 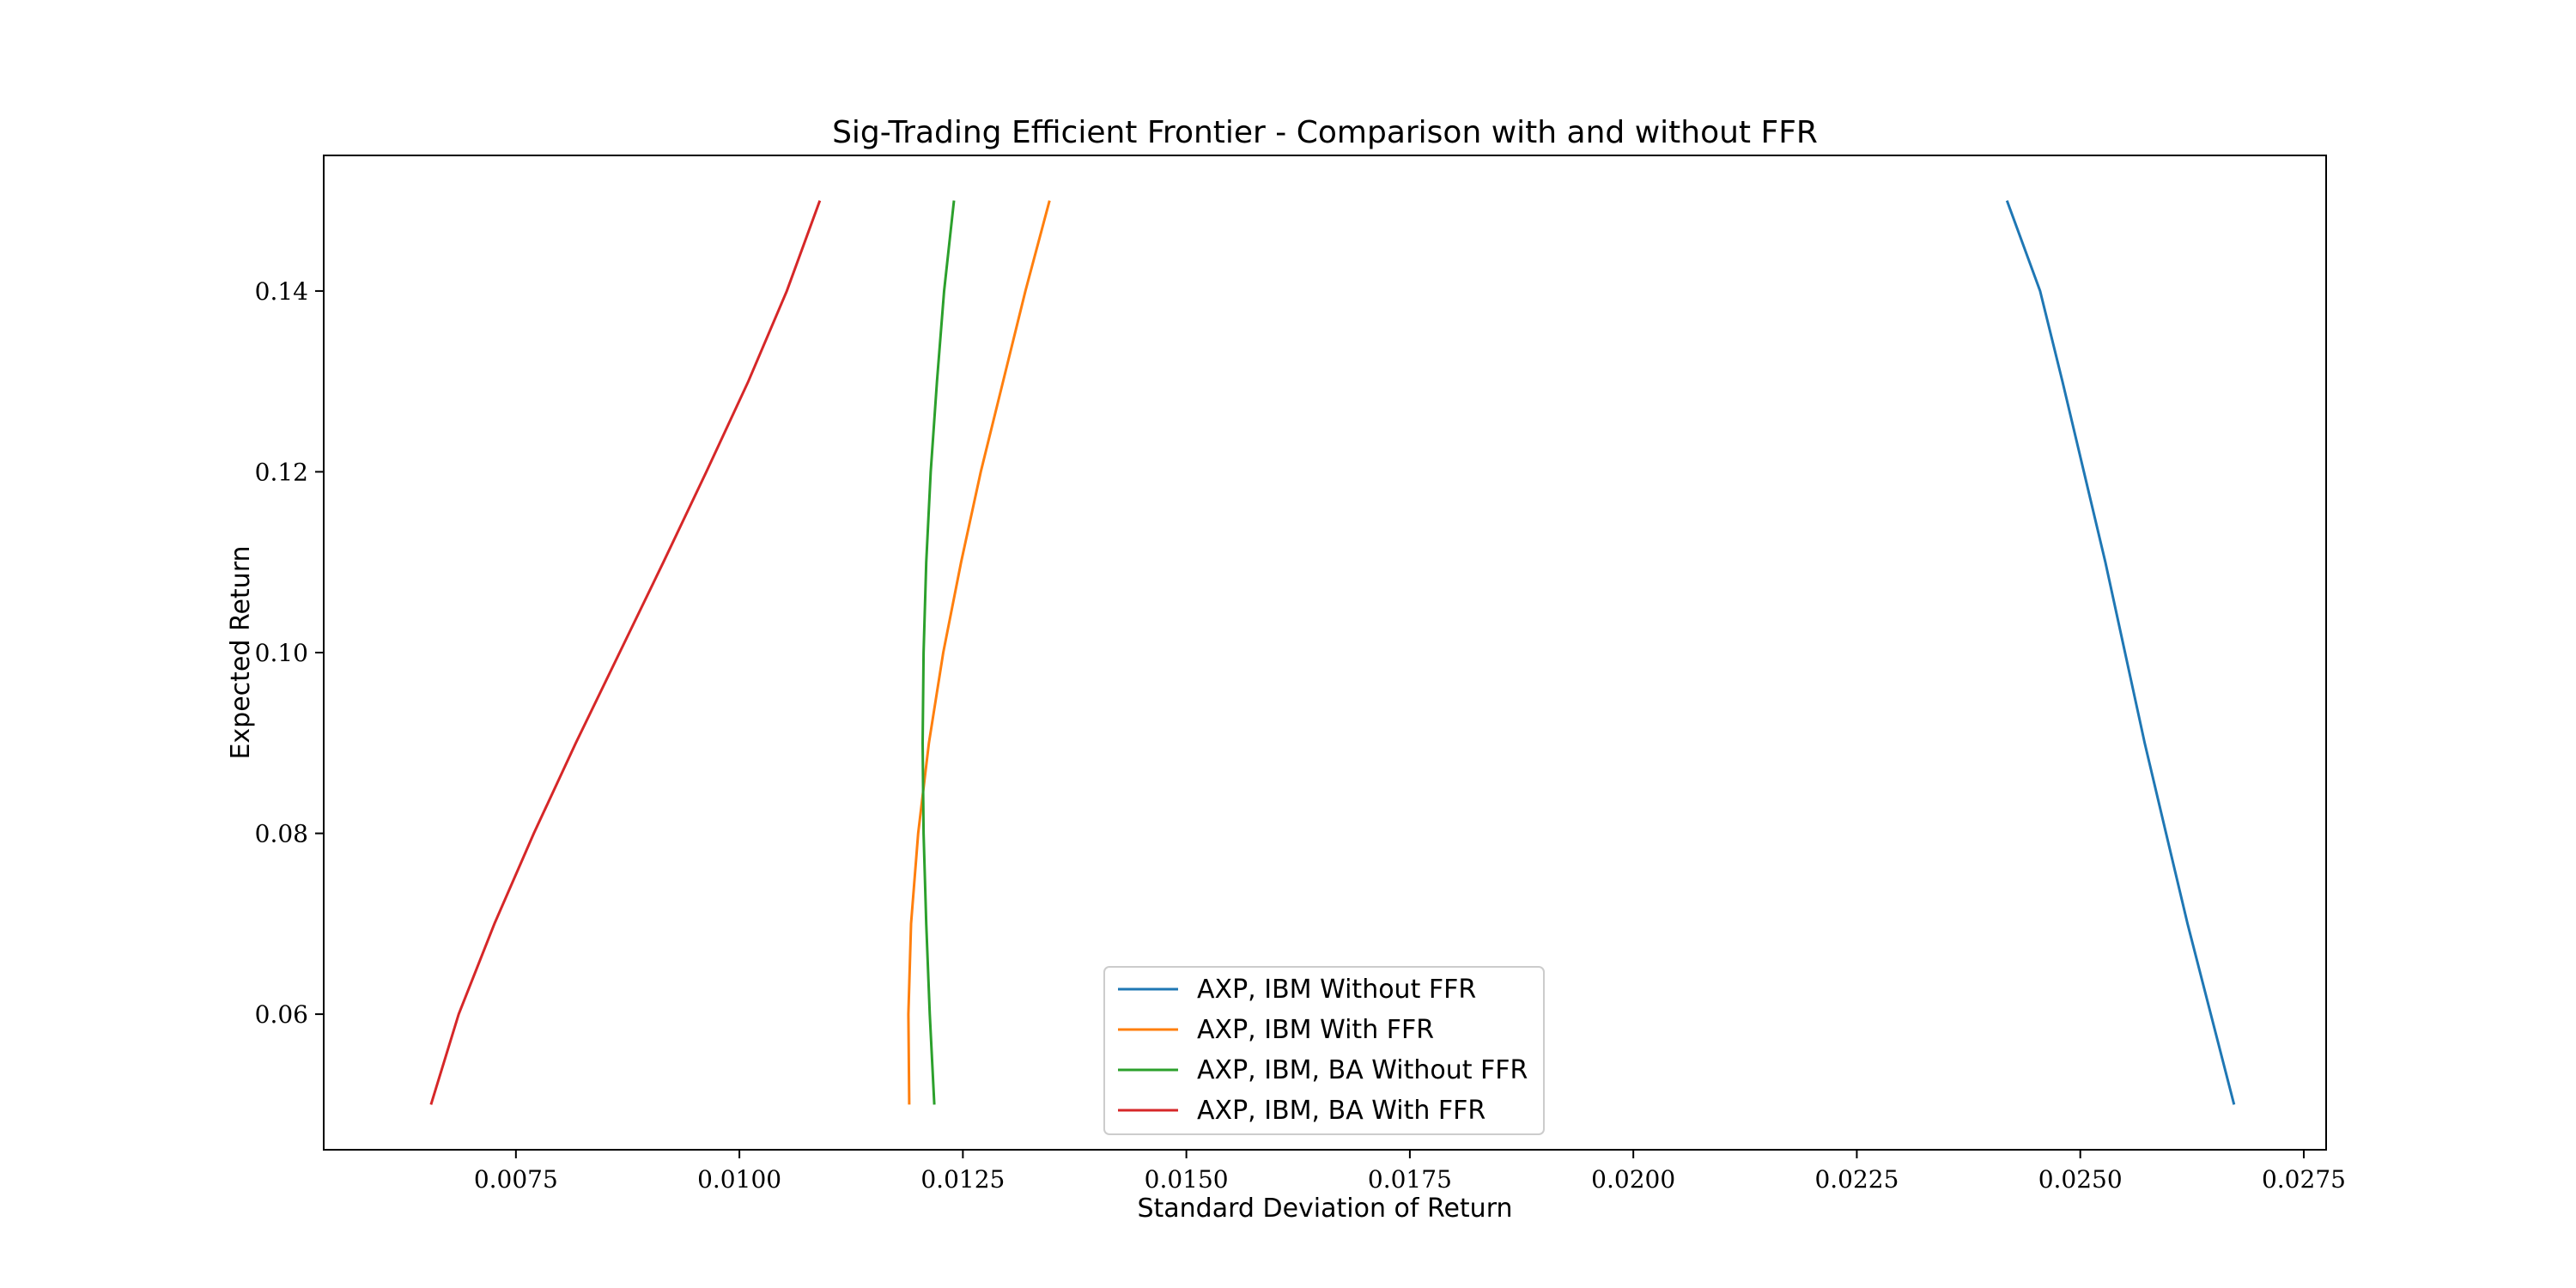 I want to click on y-tick-label: 0.08, so click(x=281, y=834).